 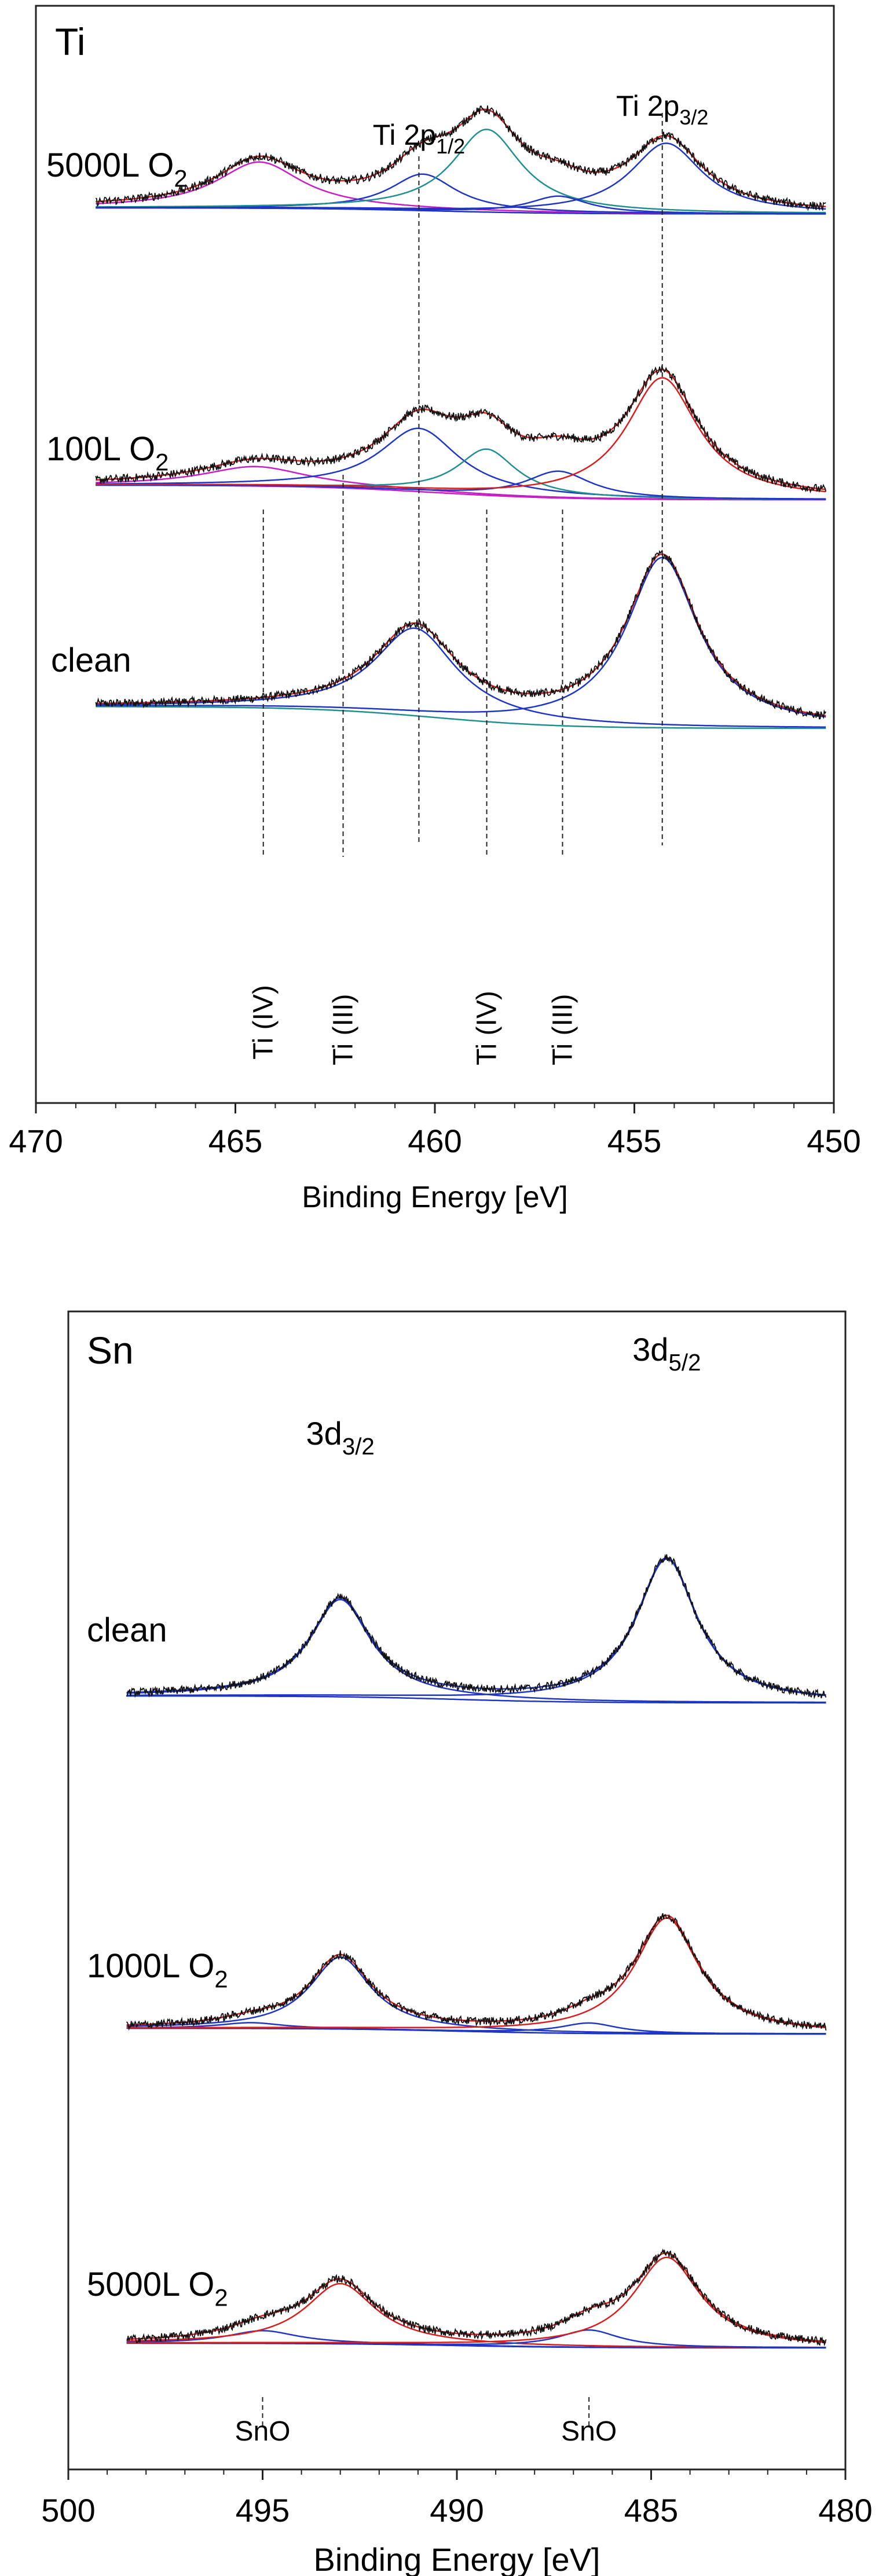 I want to click on x-tick-label: 465, so click(x=235, y=1141).